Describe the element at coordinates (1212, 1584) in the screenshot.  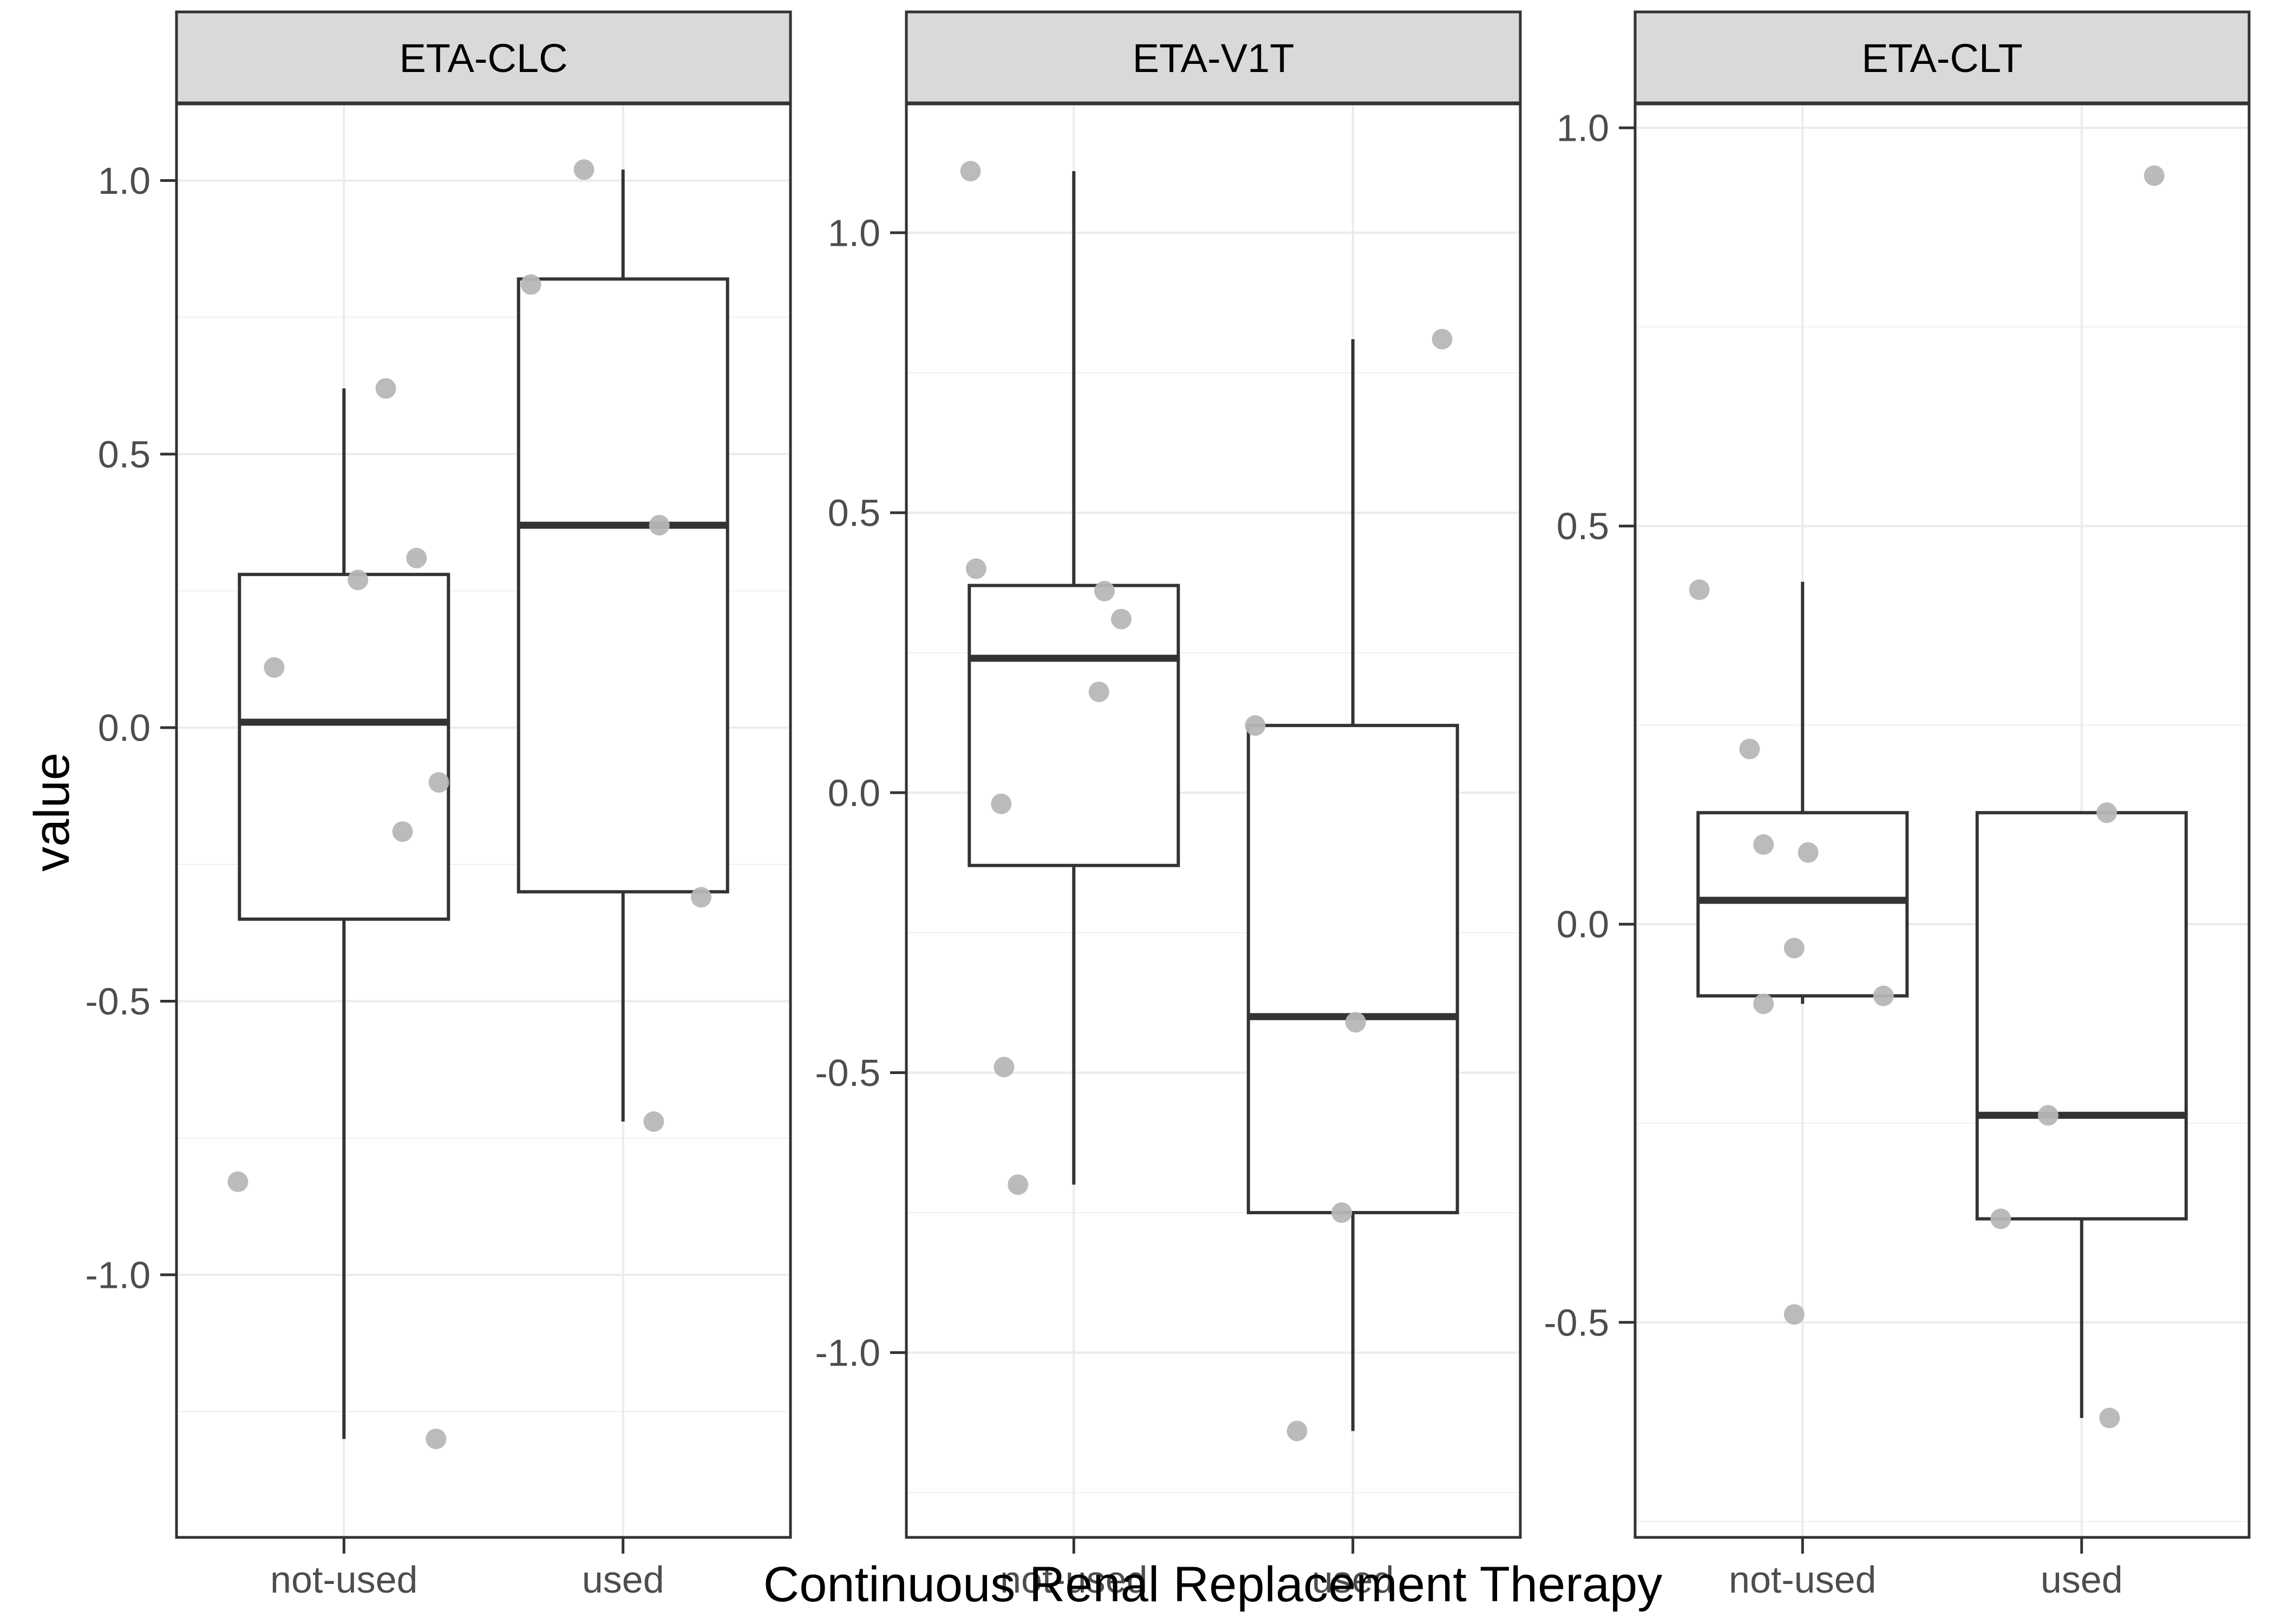
I see `x-axis-title: Continuous Renal Replacement Therapy` at that location.